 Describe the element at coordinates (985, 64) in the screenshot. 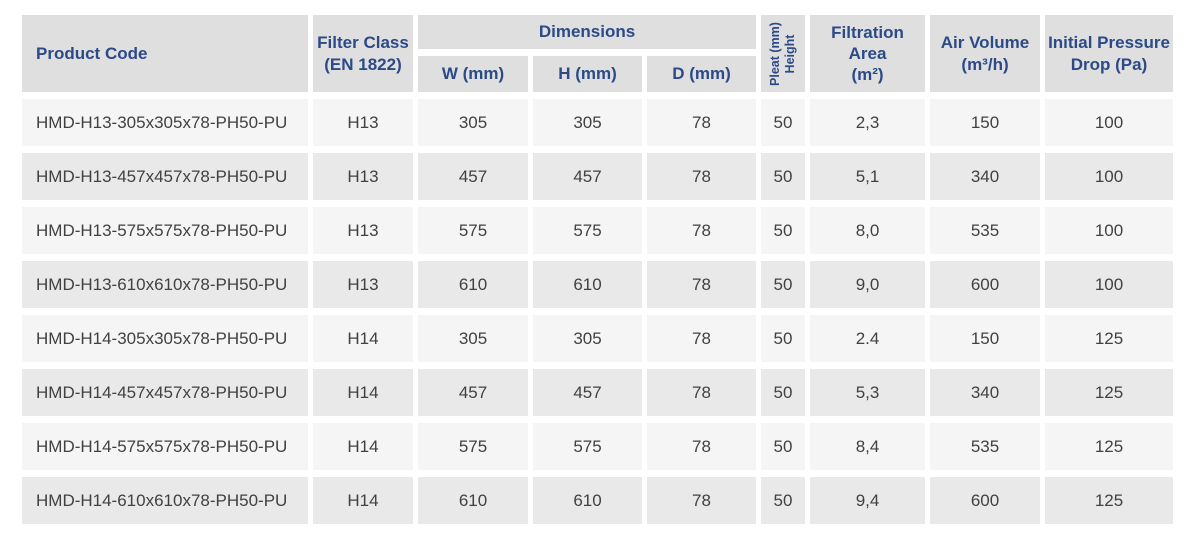

I see `air-volume-header-line2: (m³/h)` at that location.